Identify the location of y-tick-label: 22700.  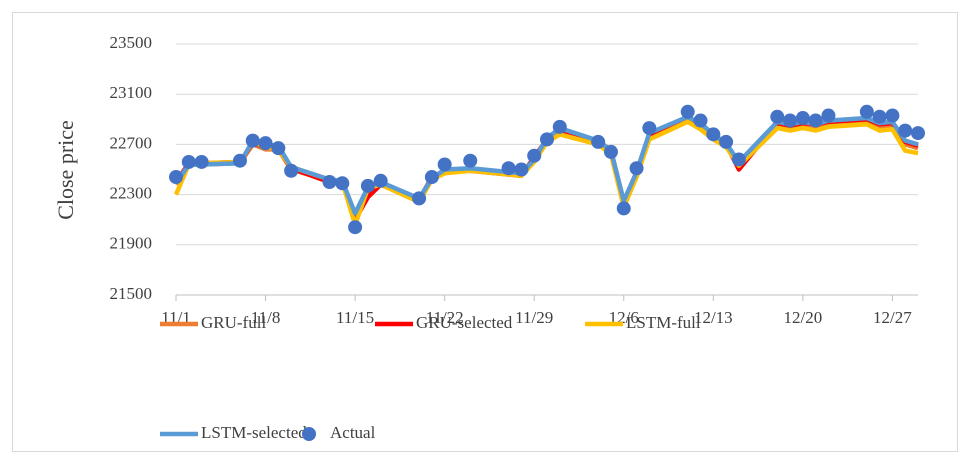
(131, 142).